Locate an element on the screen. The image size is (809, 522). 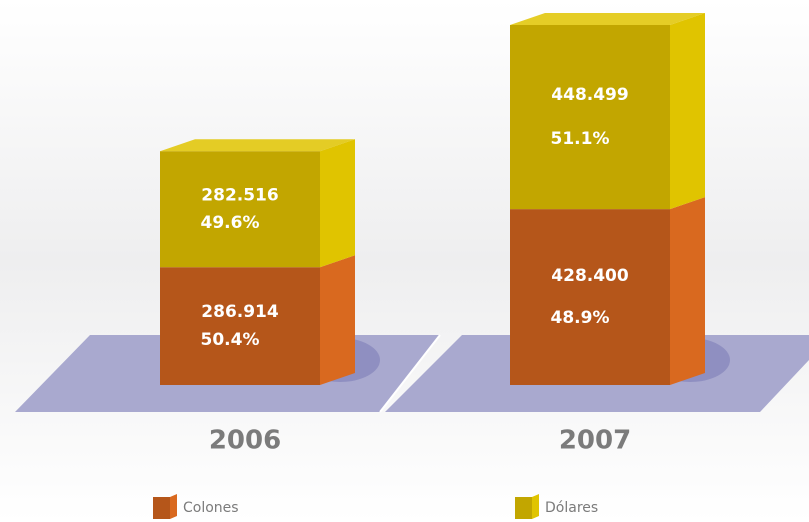
floor-divider is located at coordinates (410, 373).